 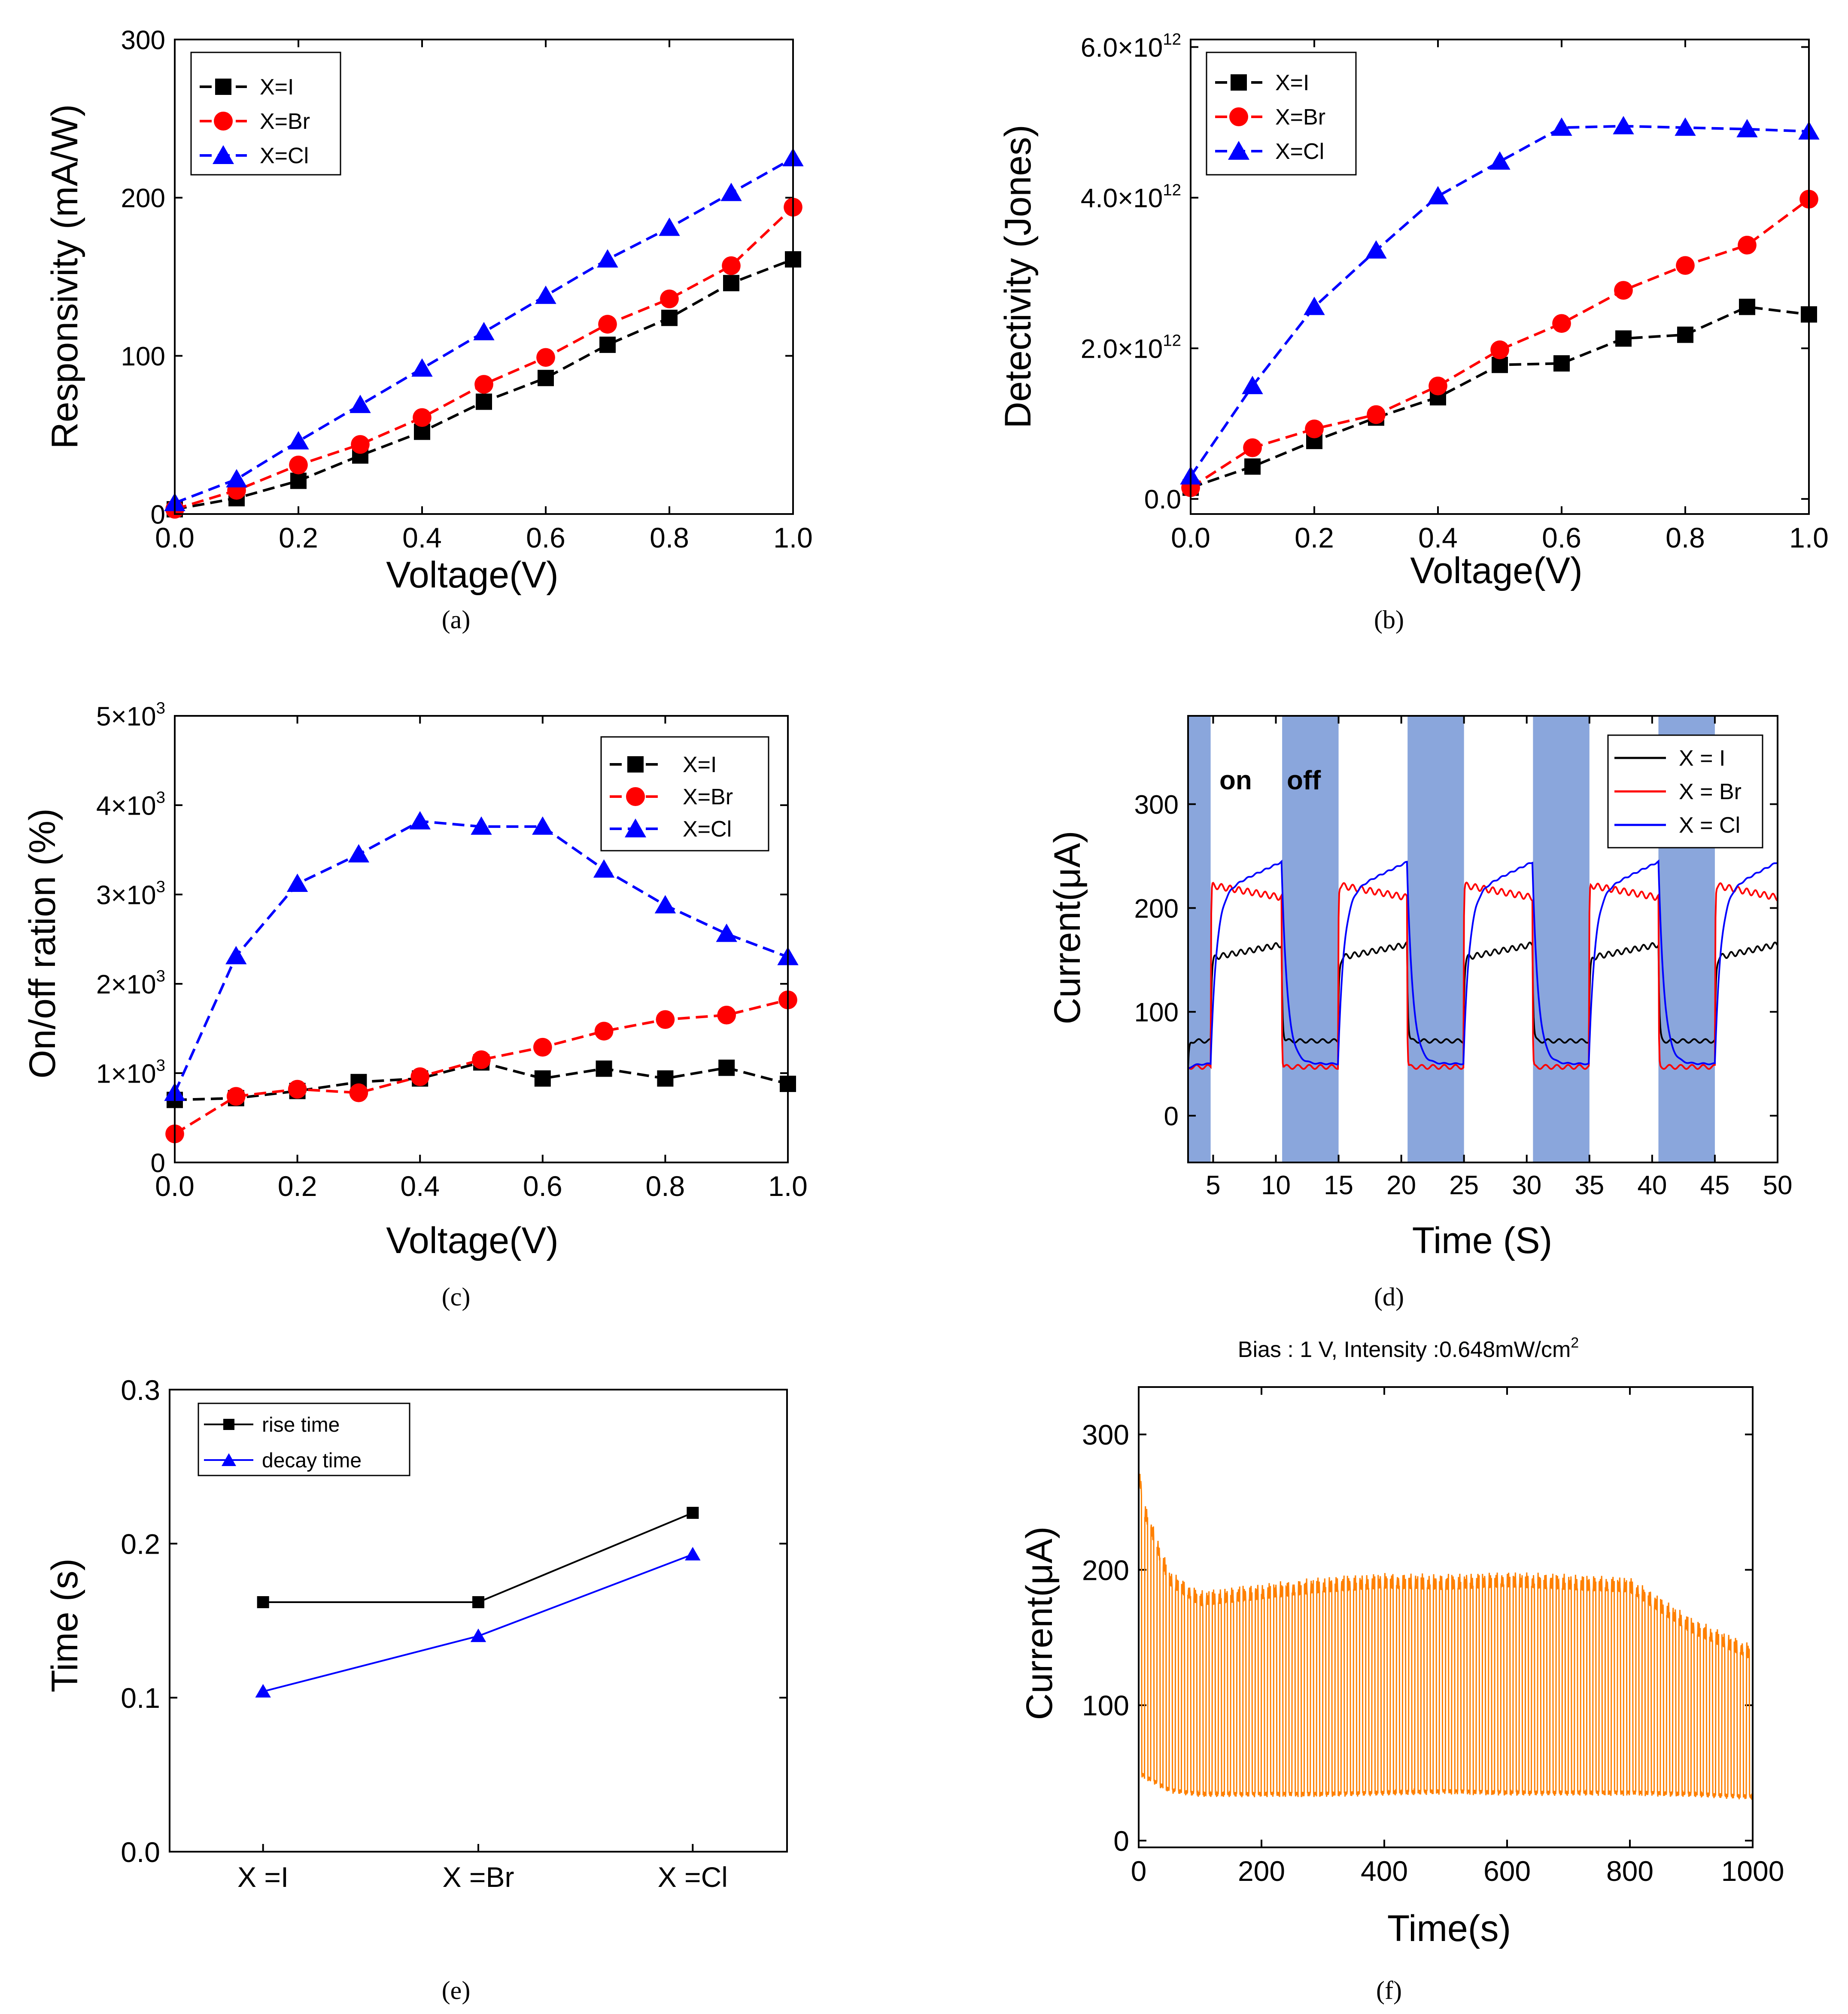 What do you see at coordinates (126, 895) in the screenshot?
I see `tick-text: 3×10` at bounding box center [126, 895].